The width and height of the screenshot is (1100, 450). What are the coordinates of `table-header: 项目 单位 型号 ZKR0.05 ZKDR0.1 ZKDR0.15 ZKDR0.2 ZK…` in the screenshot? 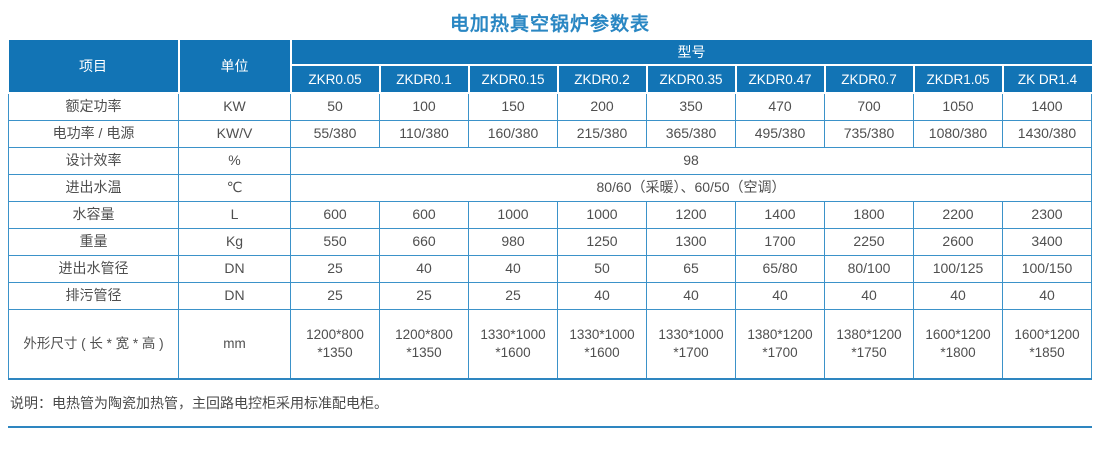 It's located at (550, 67).